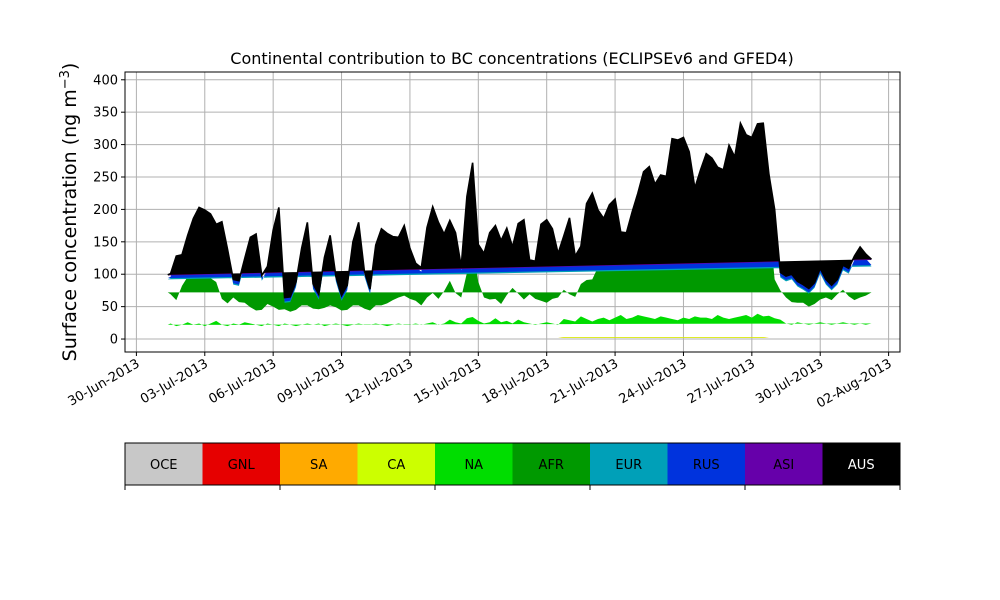 Image resolution: width=1000 pixels, height=600 pixels. What do you see at coordinates (519, 337) in the screenshot?
I see `area-ca` at bounding box center [519, 337].